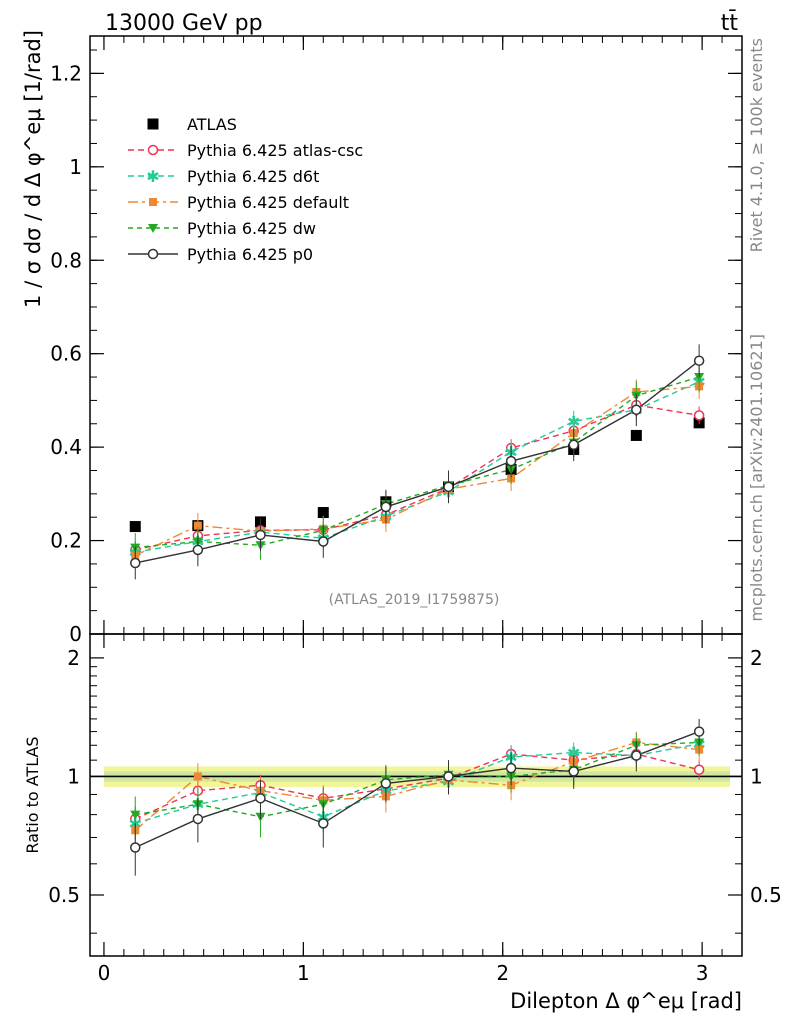  I want to click on series-line-atlas_csc, so click(417, 477).